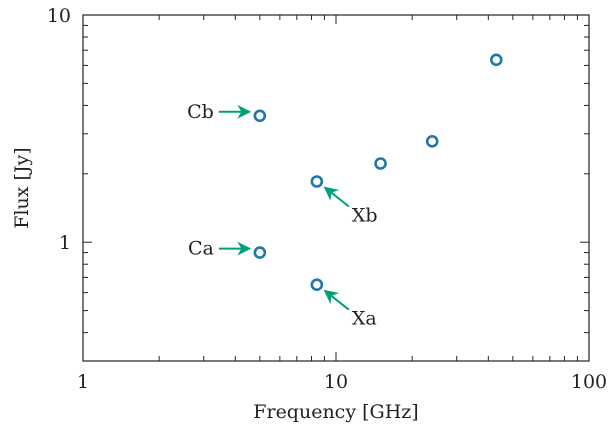 The image size is (609, 435). I want to click on annotation-label: Xb, so click(365, 215).